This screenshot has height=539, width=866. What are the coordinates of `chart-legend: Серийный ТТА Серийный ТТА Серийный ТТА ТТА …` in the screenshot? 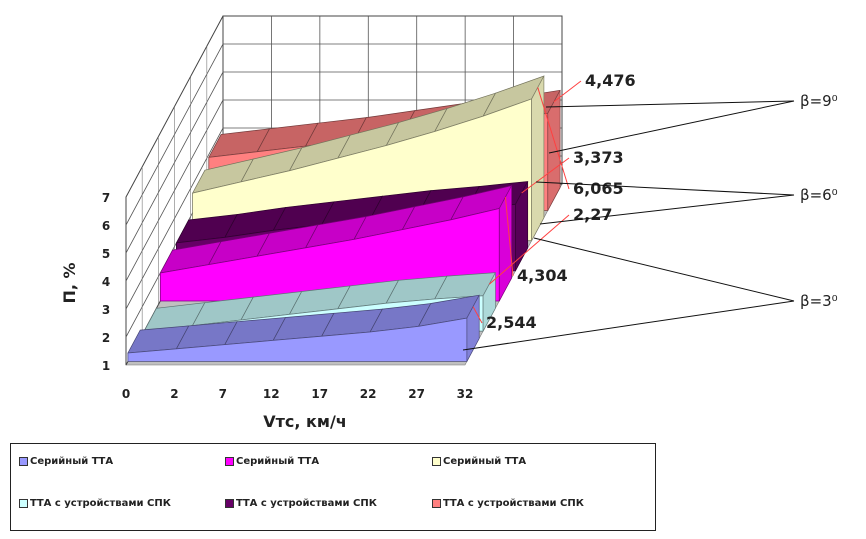 It's located at (333, 487).